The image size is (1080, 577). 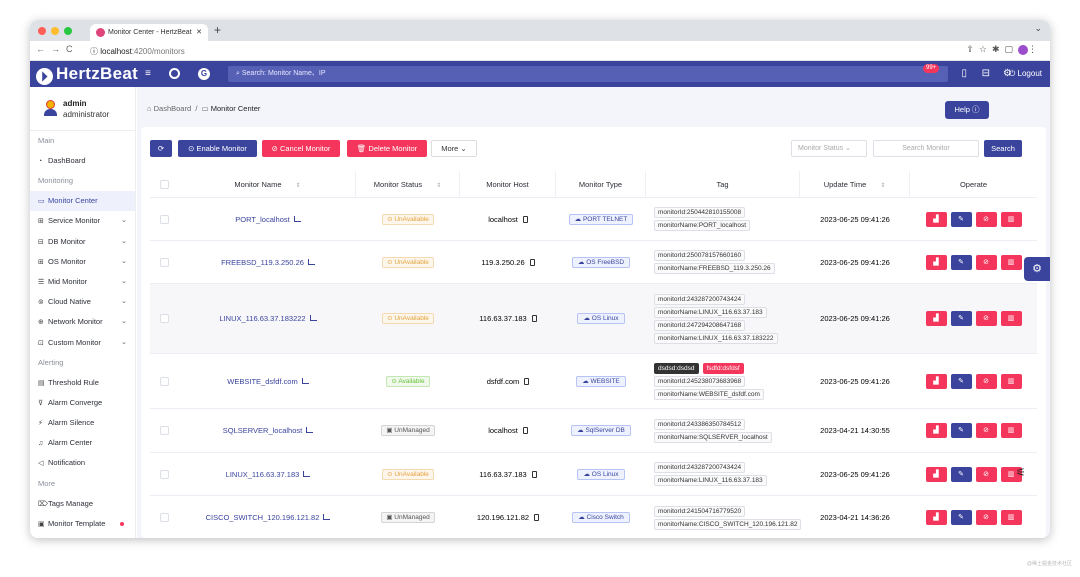 I want to click on monitor-name-link: WEBSITE_dsfdf.com, so click(x=268, y=381).